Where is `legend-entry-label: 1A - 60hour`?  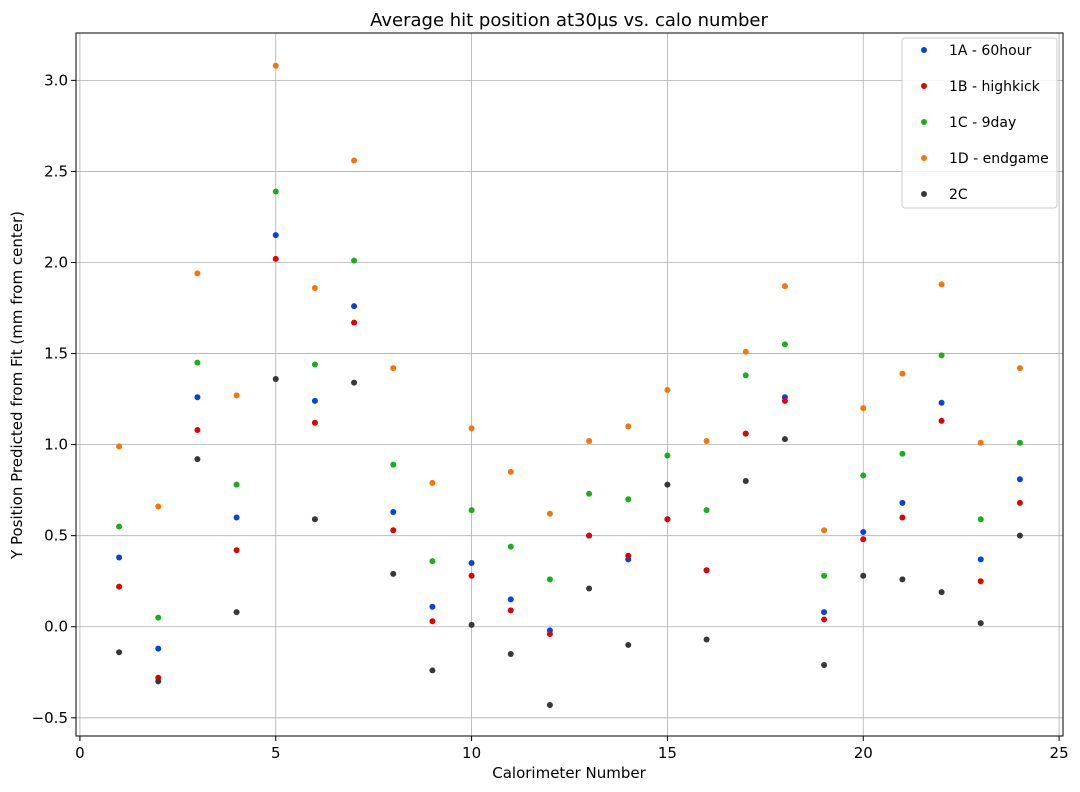
legend-entry-label: 1A - 60hour is located at coordinates (990, 51).